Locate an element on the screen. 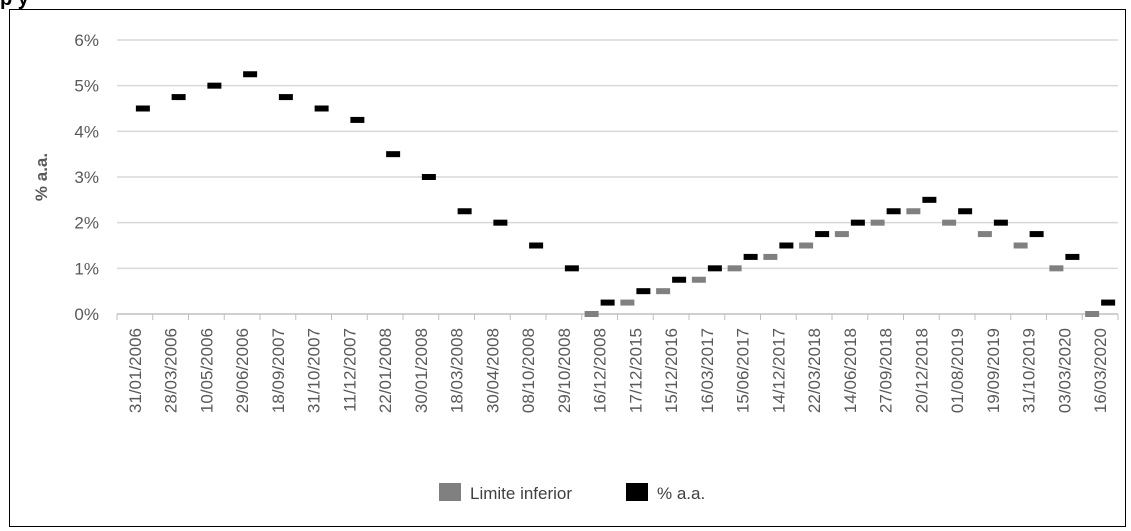  x-tick-label: 28/03/2006 is located at coordinates (171, 370).